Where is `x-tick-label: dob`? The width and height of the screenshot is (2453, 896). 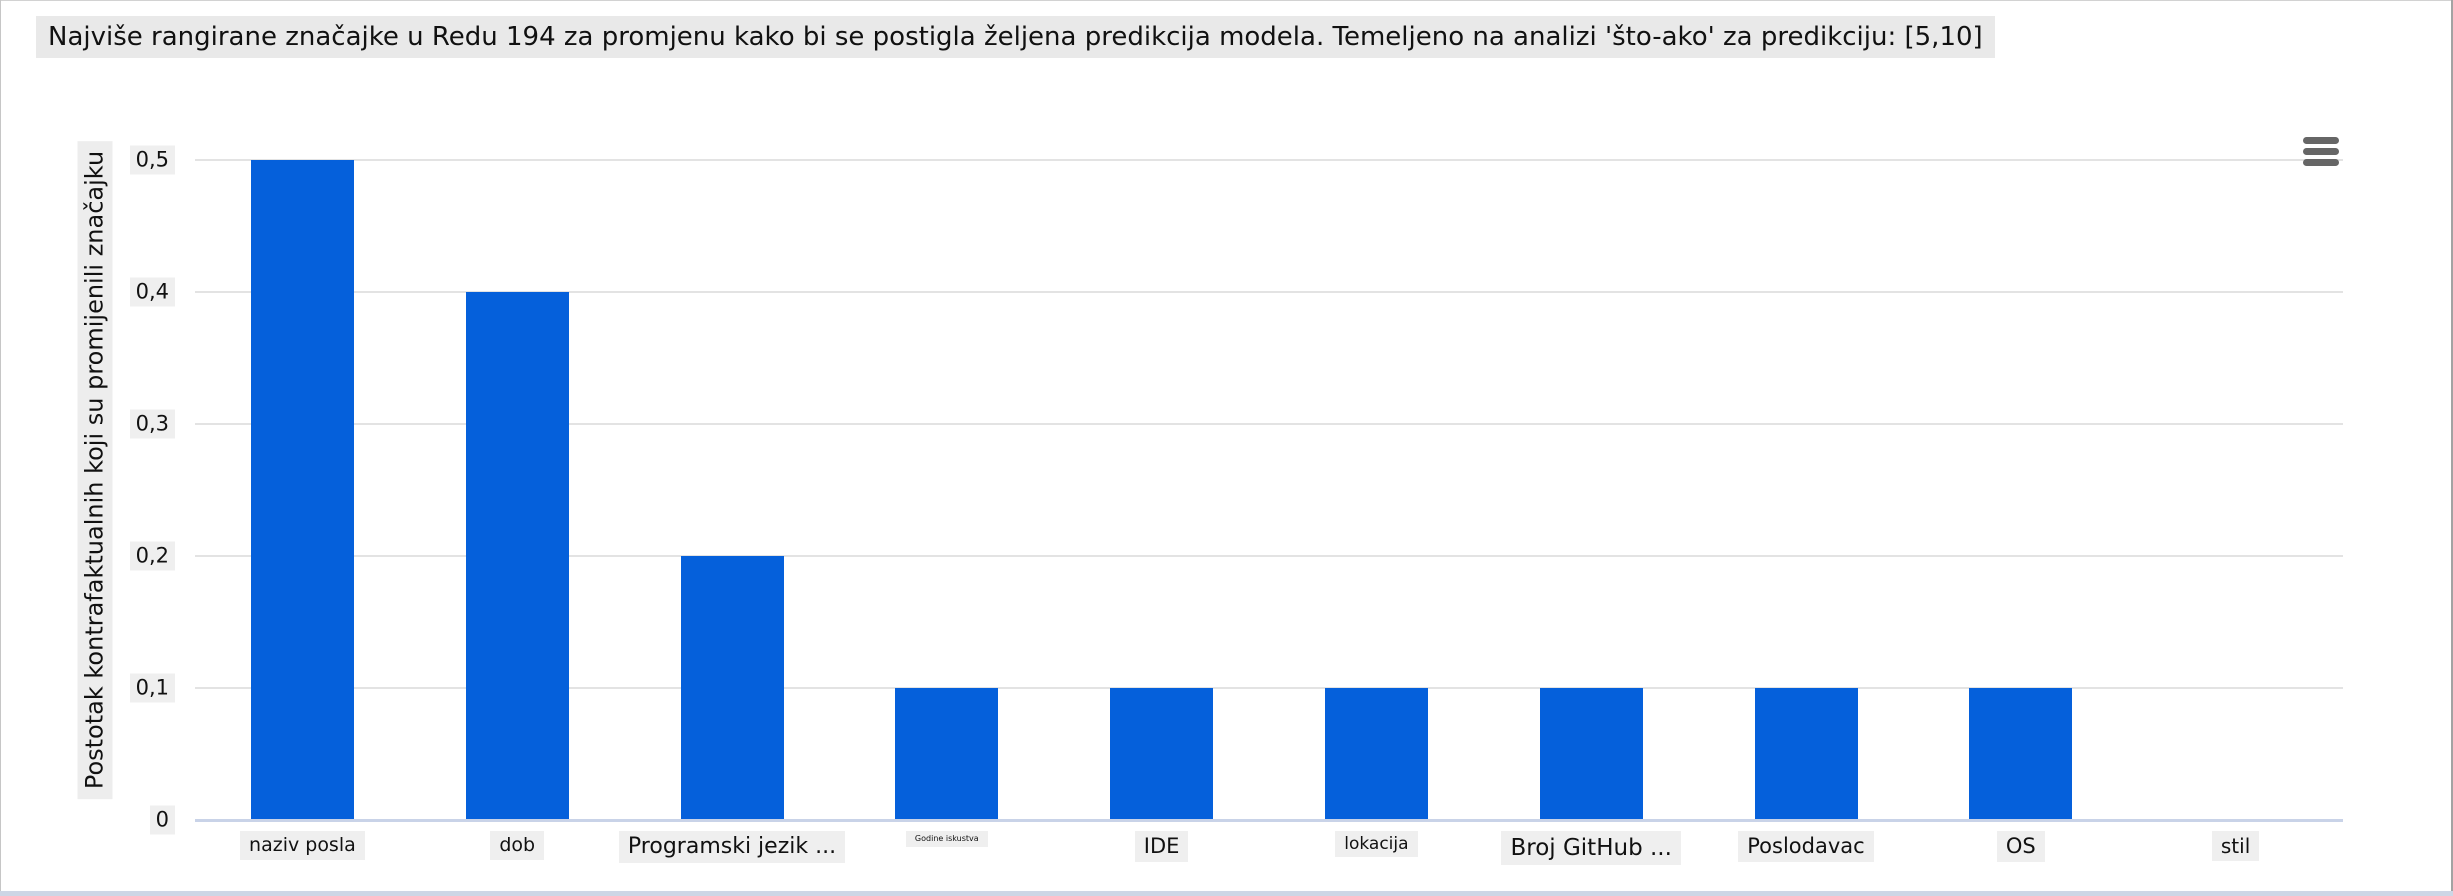 x-tick-label: dob is located at coordinates (517, 845).